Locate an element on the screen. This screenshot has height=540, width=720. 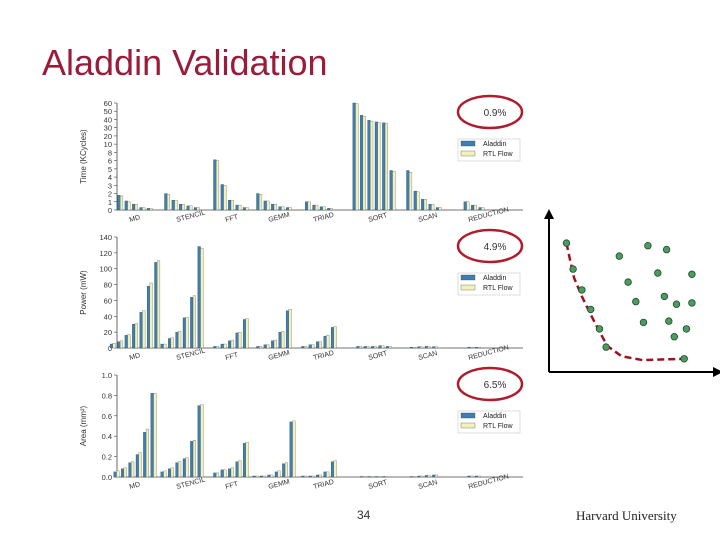
y-tick-label: 0.8 is located at coordinates (107, 395).